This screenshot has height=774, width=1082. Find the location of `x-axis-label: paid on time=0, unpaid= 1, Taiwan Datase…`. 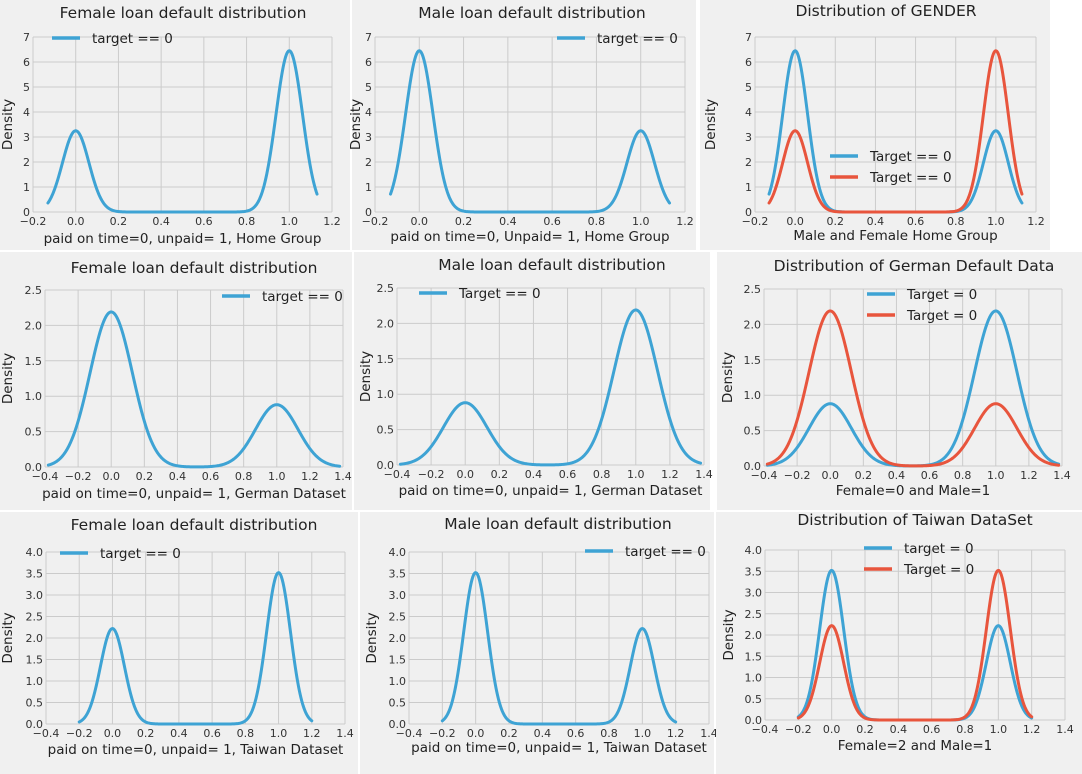

x-axis-label: paid on time=0, unpaid= 1, Taiwan Datase… is located at coordinates (196, 750).